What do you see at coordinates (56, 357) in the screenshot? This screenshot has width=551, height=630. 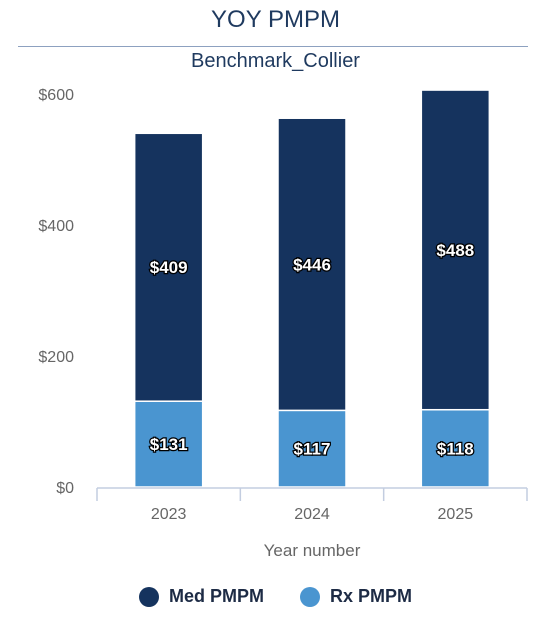 I see `y-tick-label: $200` at bounding box center [56, 357].